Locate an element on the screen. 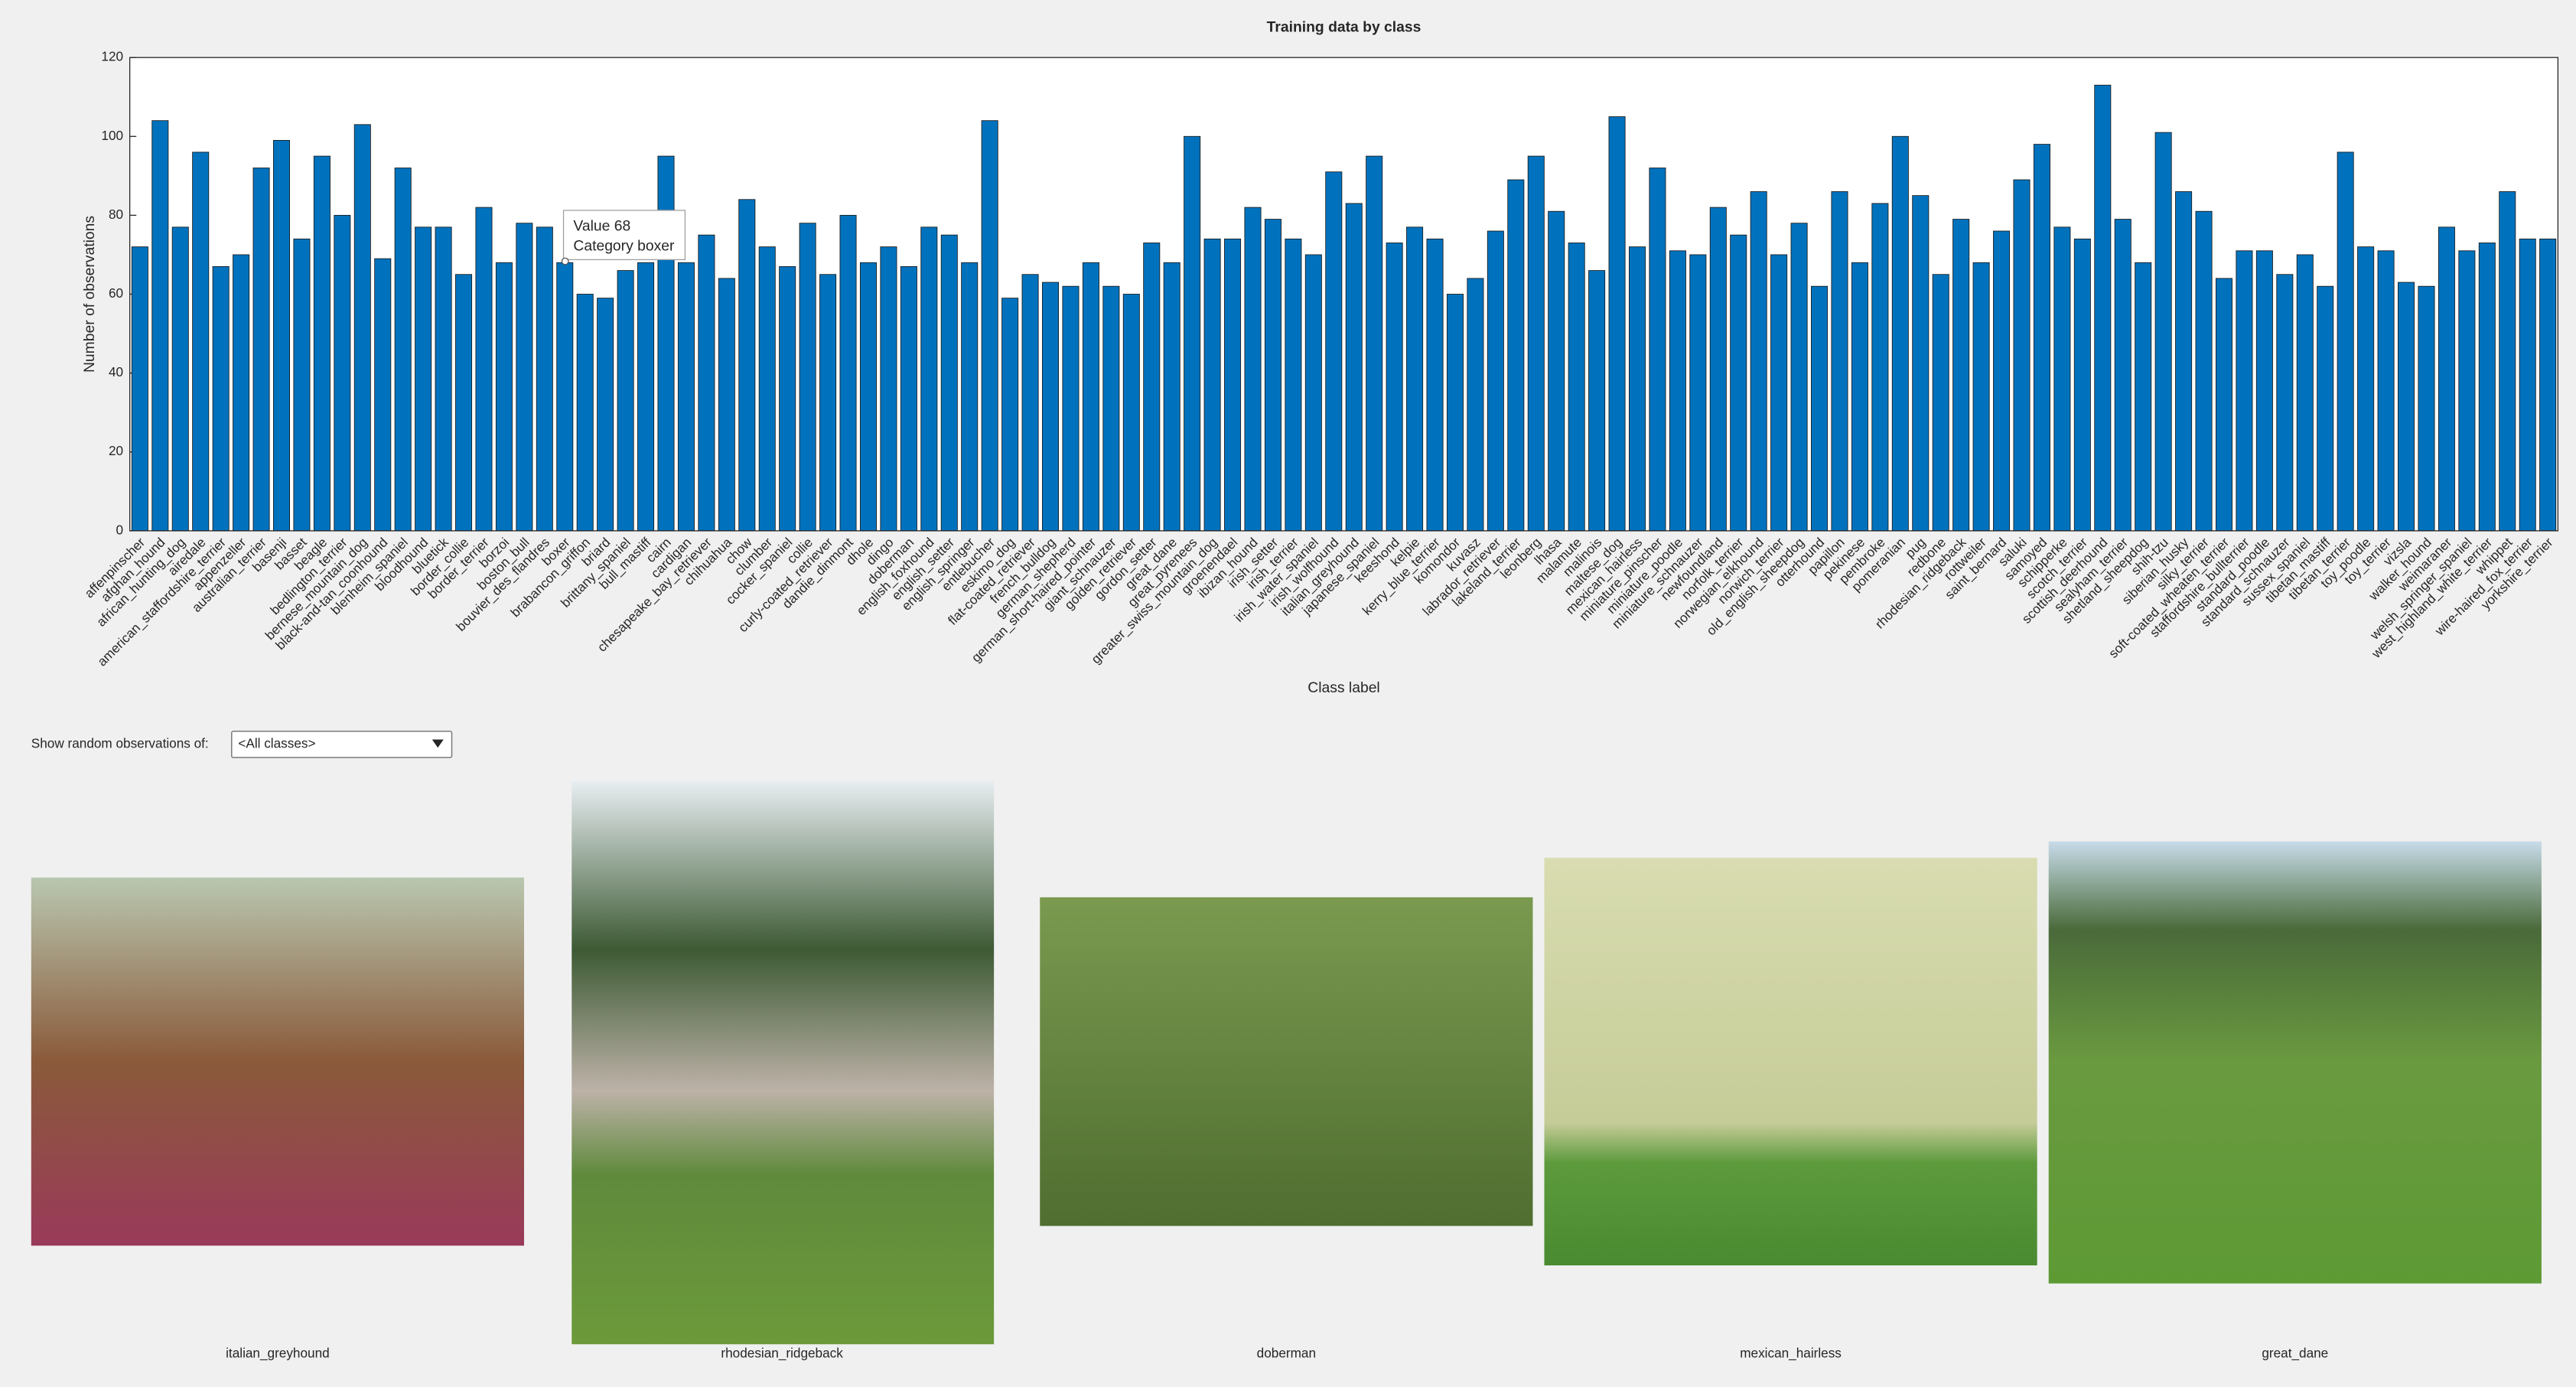 The width and height of the screenshot is (2576, 1387). dropdown: <All classes> is located at coordinates (342, 745).